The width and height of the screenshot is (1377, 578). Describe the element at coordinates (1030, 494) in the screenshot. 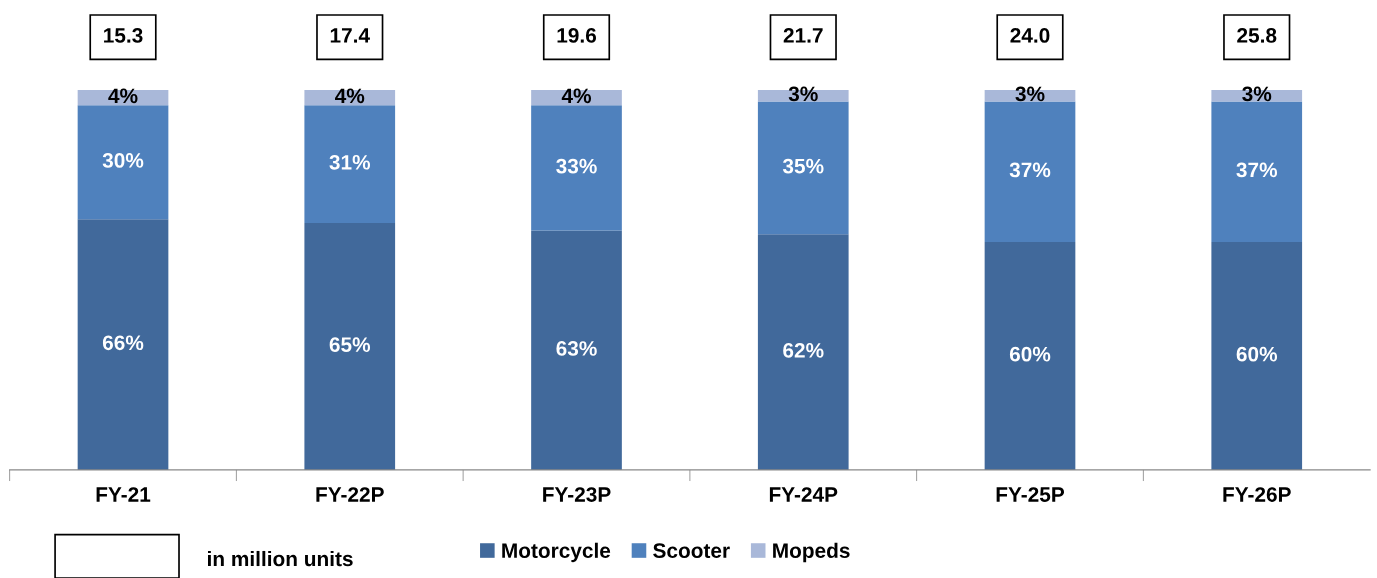

I see `x-tick-label: FY-25P` at that location.